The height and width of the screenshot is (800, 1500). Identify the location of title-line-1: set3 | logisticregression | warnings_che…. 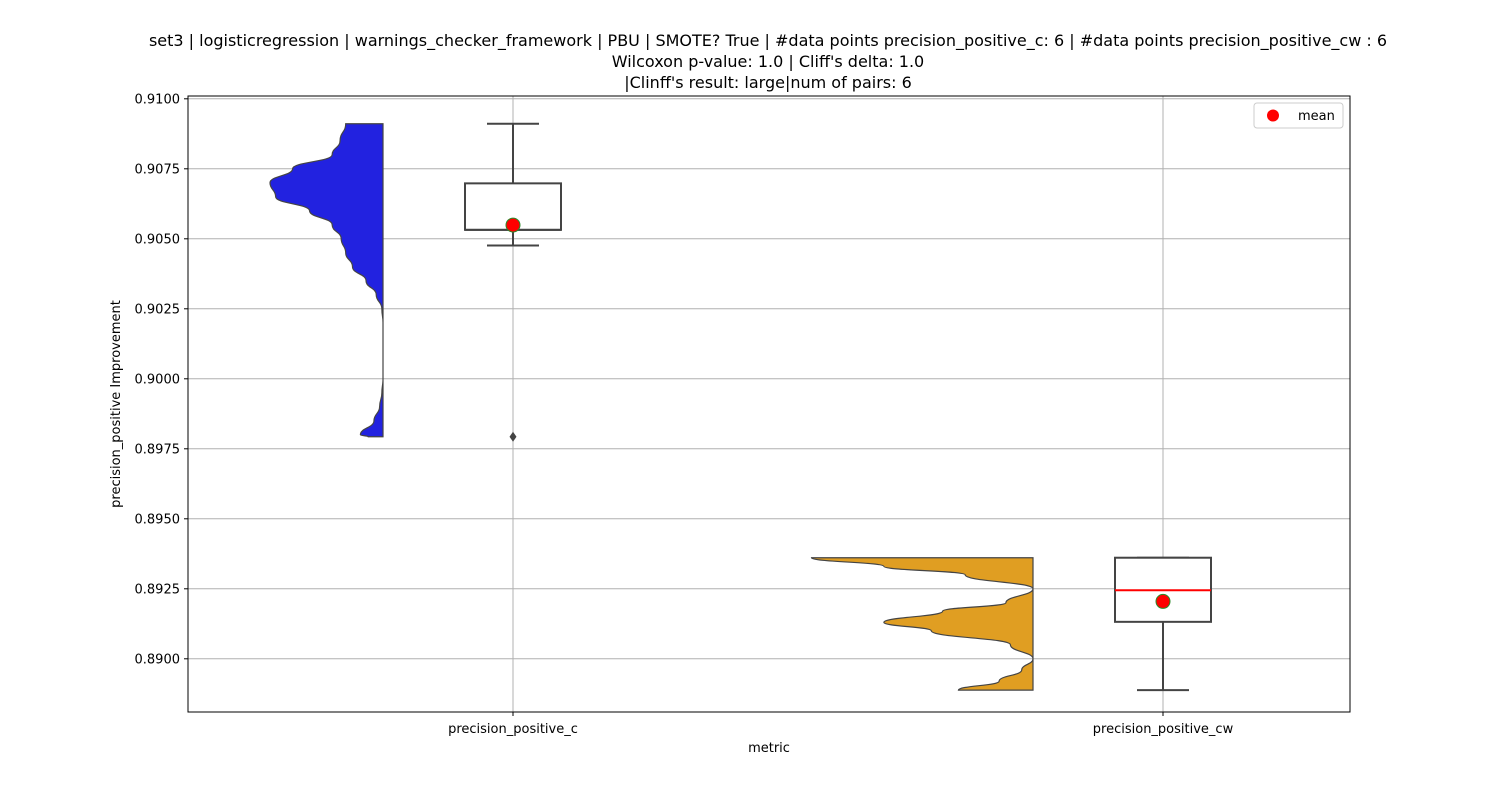
(768, 41).